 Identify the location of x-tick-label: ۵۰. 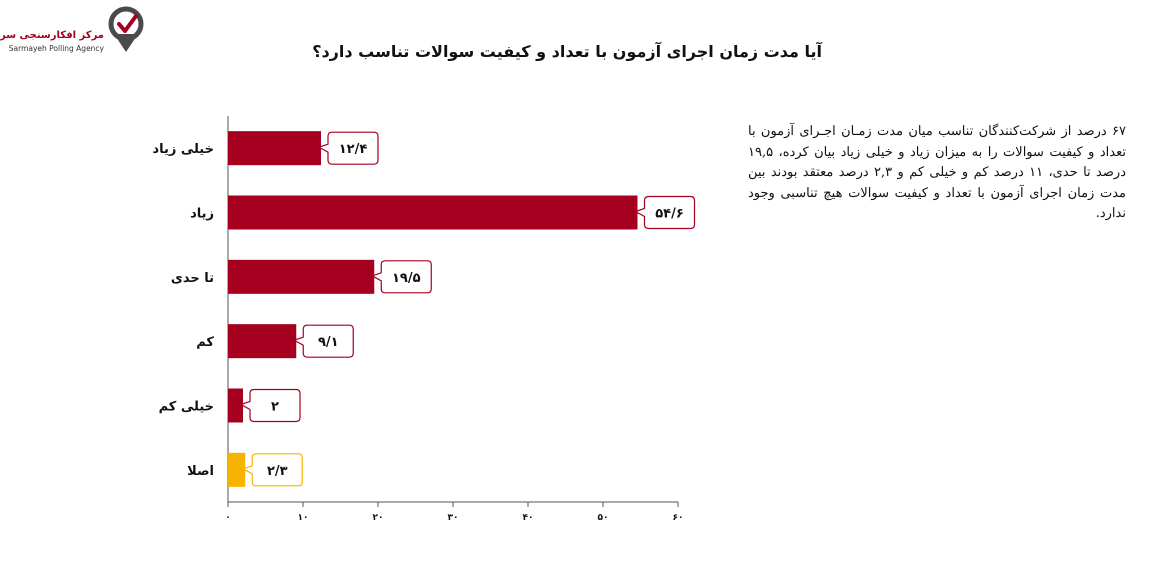
(603, 518).